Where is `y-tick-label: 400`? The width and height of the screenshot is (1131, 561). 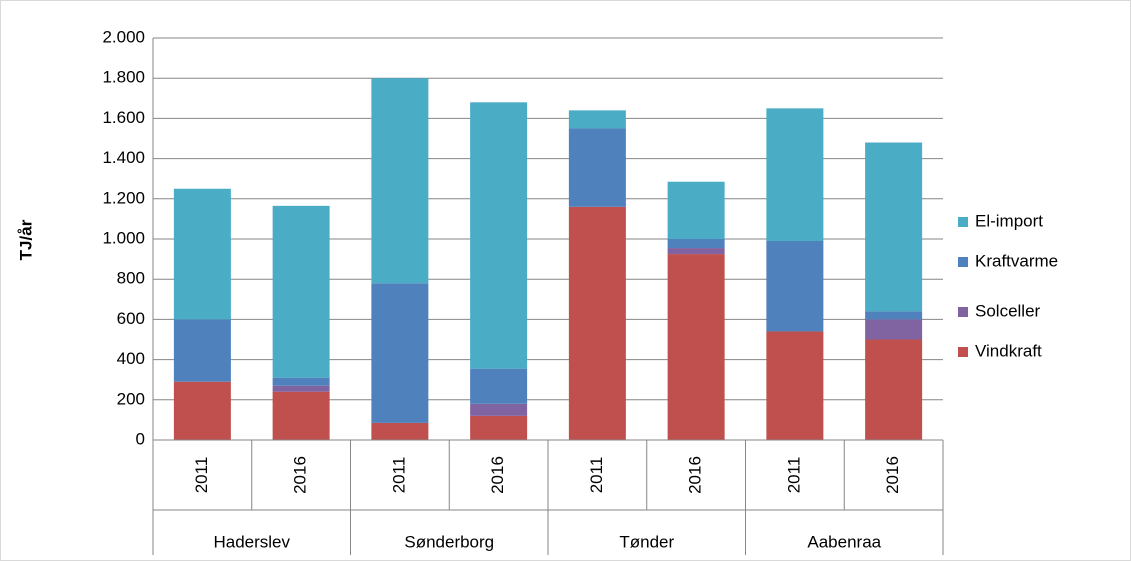 y-tick-label: 400 is located at coordinates (131, 358).